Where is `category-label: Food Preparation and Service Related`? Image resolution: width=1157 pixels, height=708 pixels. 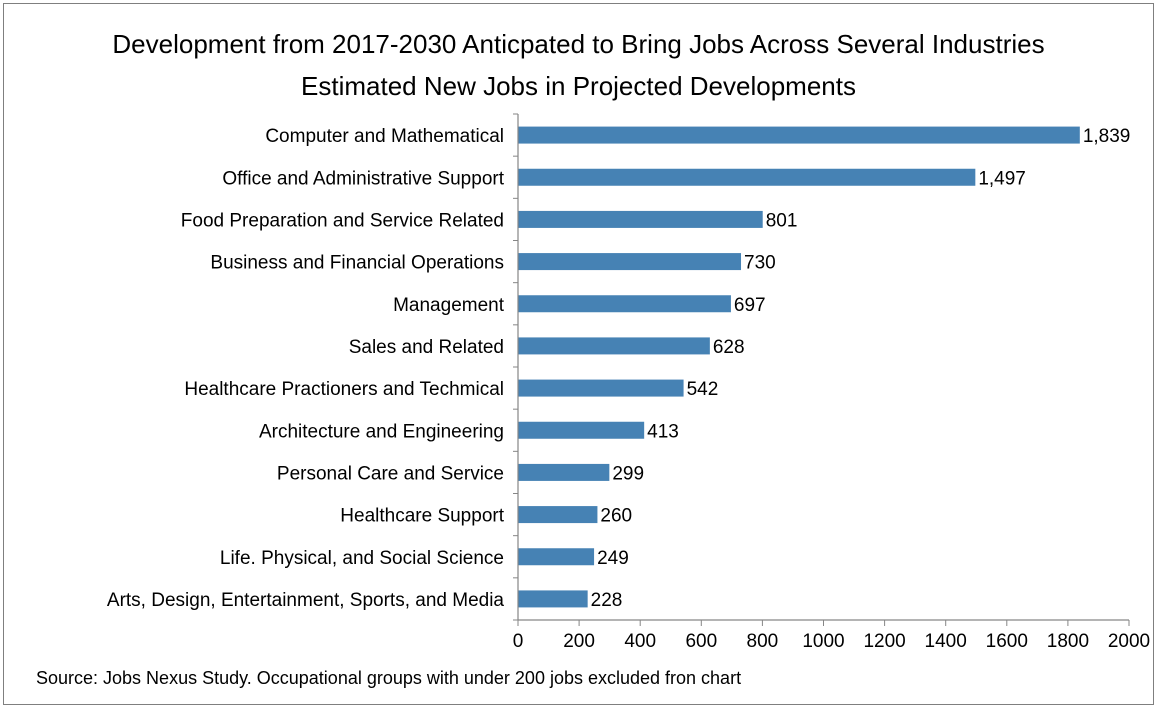
category-label: Food Preparation and Service Related is located at coordinates (342, 220).